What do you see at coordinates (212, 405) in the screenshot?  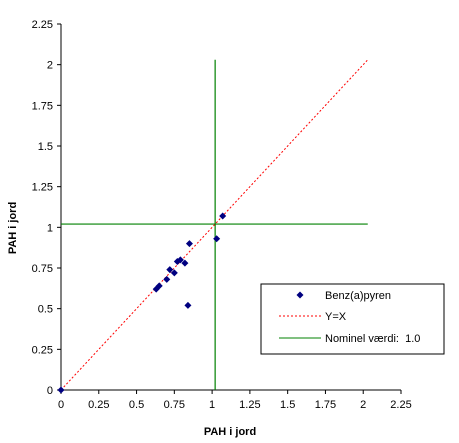 I see `x-tick-label: 1` at bounding box center [212, 405].